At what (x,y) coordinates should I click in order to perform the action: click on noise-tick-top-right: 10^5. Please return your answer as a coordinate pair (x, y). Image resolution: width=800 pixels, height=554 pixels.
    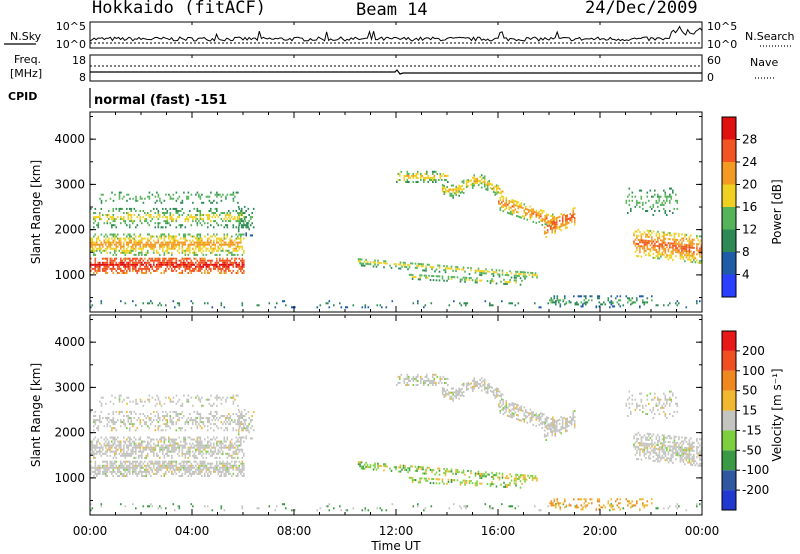
    Looking at the image, I should click on (722, 26).